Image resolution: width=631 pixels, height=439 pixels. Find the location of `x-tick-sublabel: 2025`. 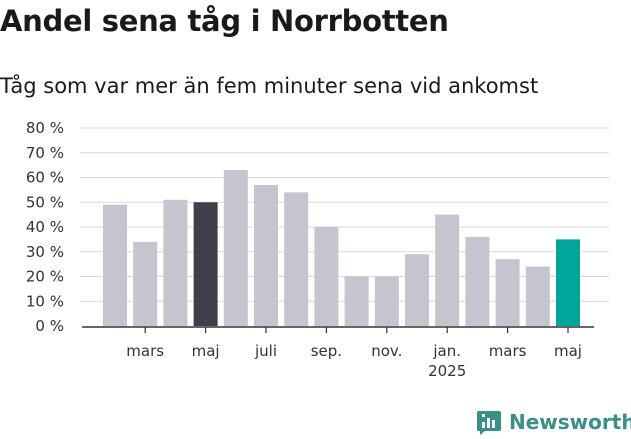

x-tick-sublabel: 2025 is located at coordinates (447, 371).